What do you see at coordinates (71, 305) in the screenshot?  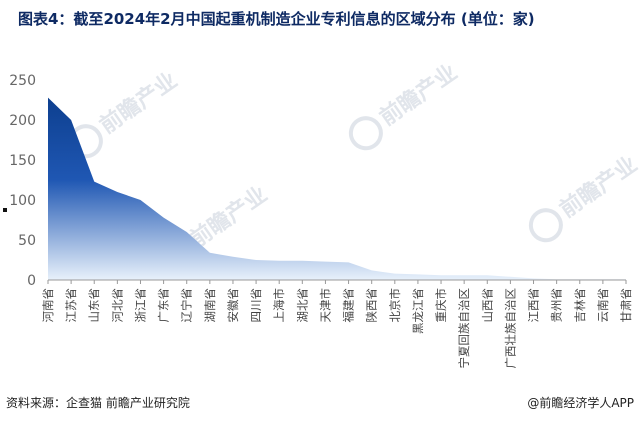 I see `x-tick-label: 江苏省` at bounding box center [71, 305].